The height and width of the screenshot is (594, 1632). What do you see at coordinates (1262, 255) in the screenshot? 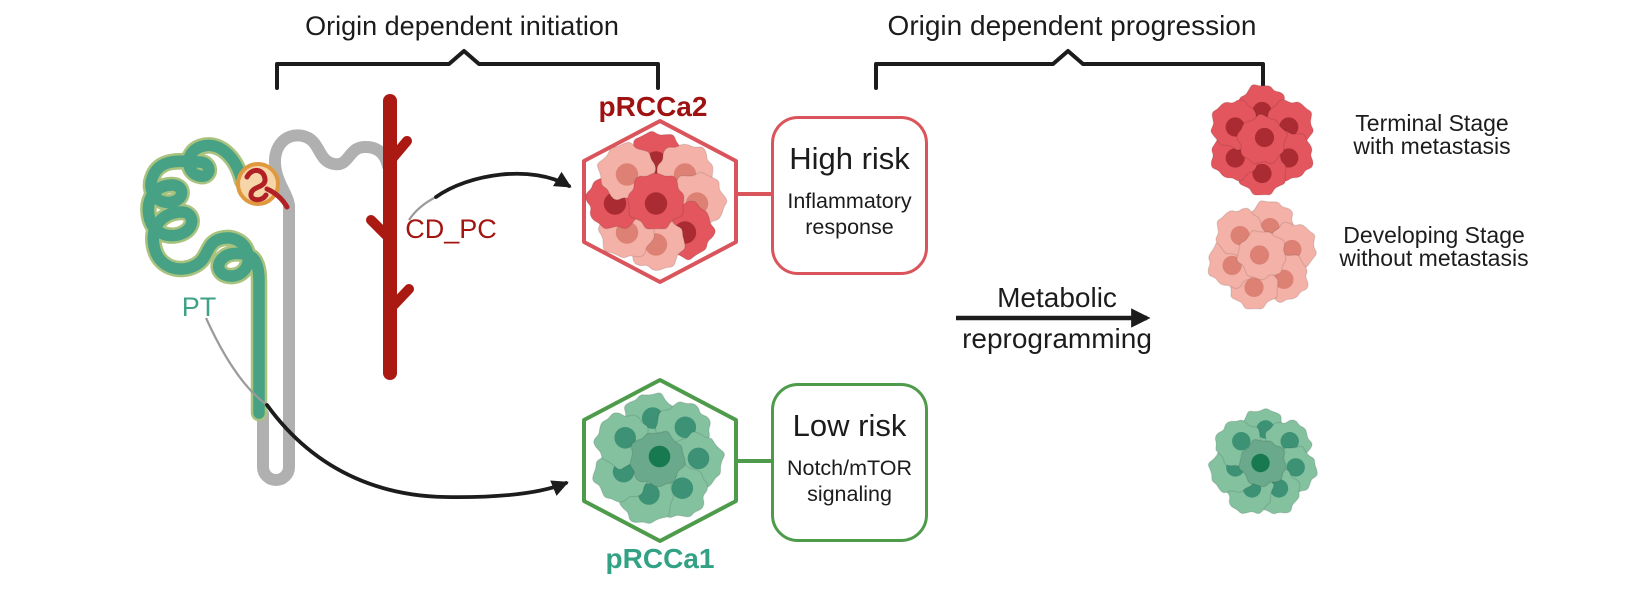
I see `developing-stage-cluster-icon` at bounding box center [1262, 255].